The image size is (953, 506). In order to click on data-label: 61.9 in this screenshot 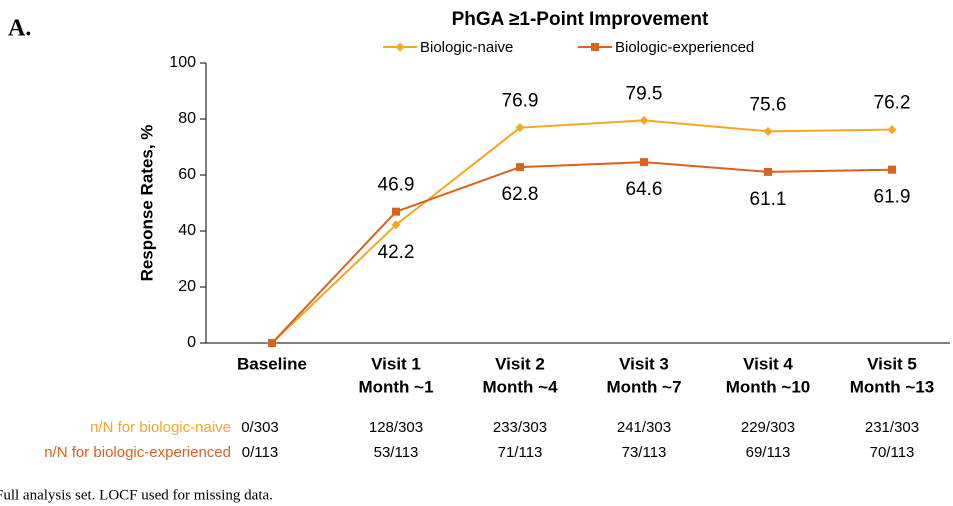, I will do `click(892, 197)`.